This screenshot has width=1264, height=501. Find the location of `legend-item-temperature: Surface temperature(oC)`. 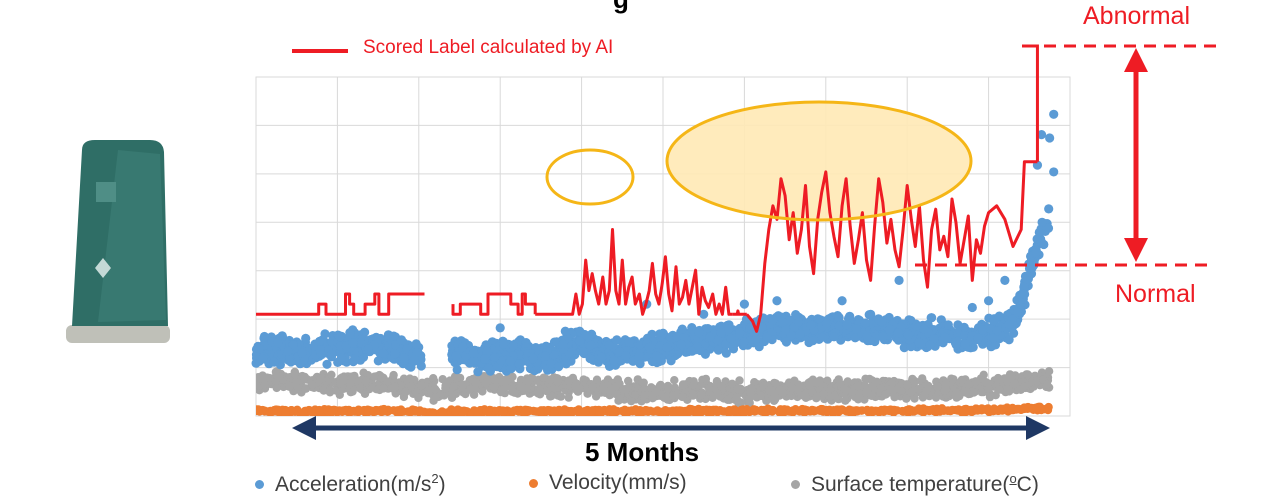

legend-item-temperature: Surface temperature(oC) is located at coordinates (915, 484).